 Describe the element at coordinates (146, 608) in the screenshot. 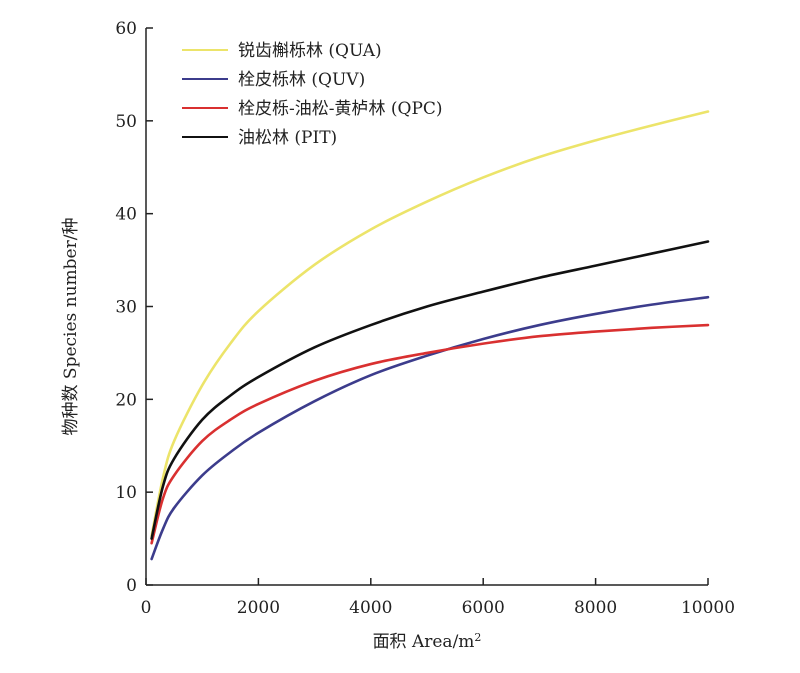

I see `x-tick-label: 0` at that location.